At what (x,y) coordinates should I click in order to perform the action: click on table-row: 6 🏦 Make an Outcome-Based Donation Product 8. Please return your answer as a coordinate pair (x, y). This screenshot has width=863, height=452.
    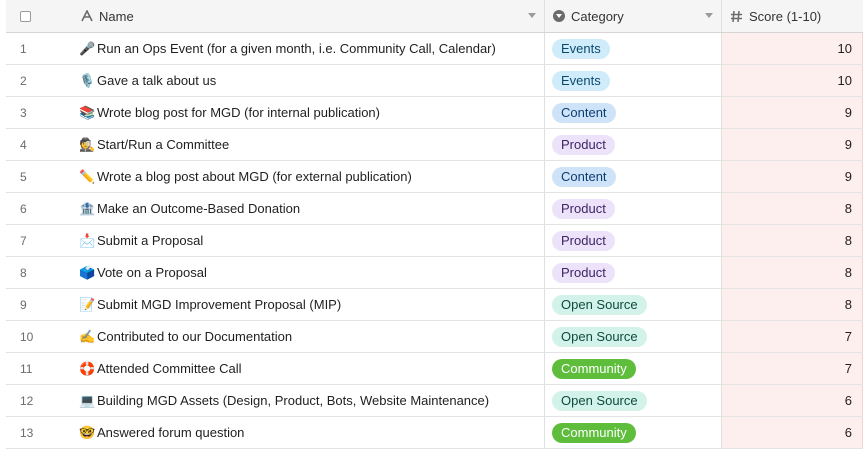
    Looking at the image, I should click on (434, 209).